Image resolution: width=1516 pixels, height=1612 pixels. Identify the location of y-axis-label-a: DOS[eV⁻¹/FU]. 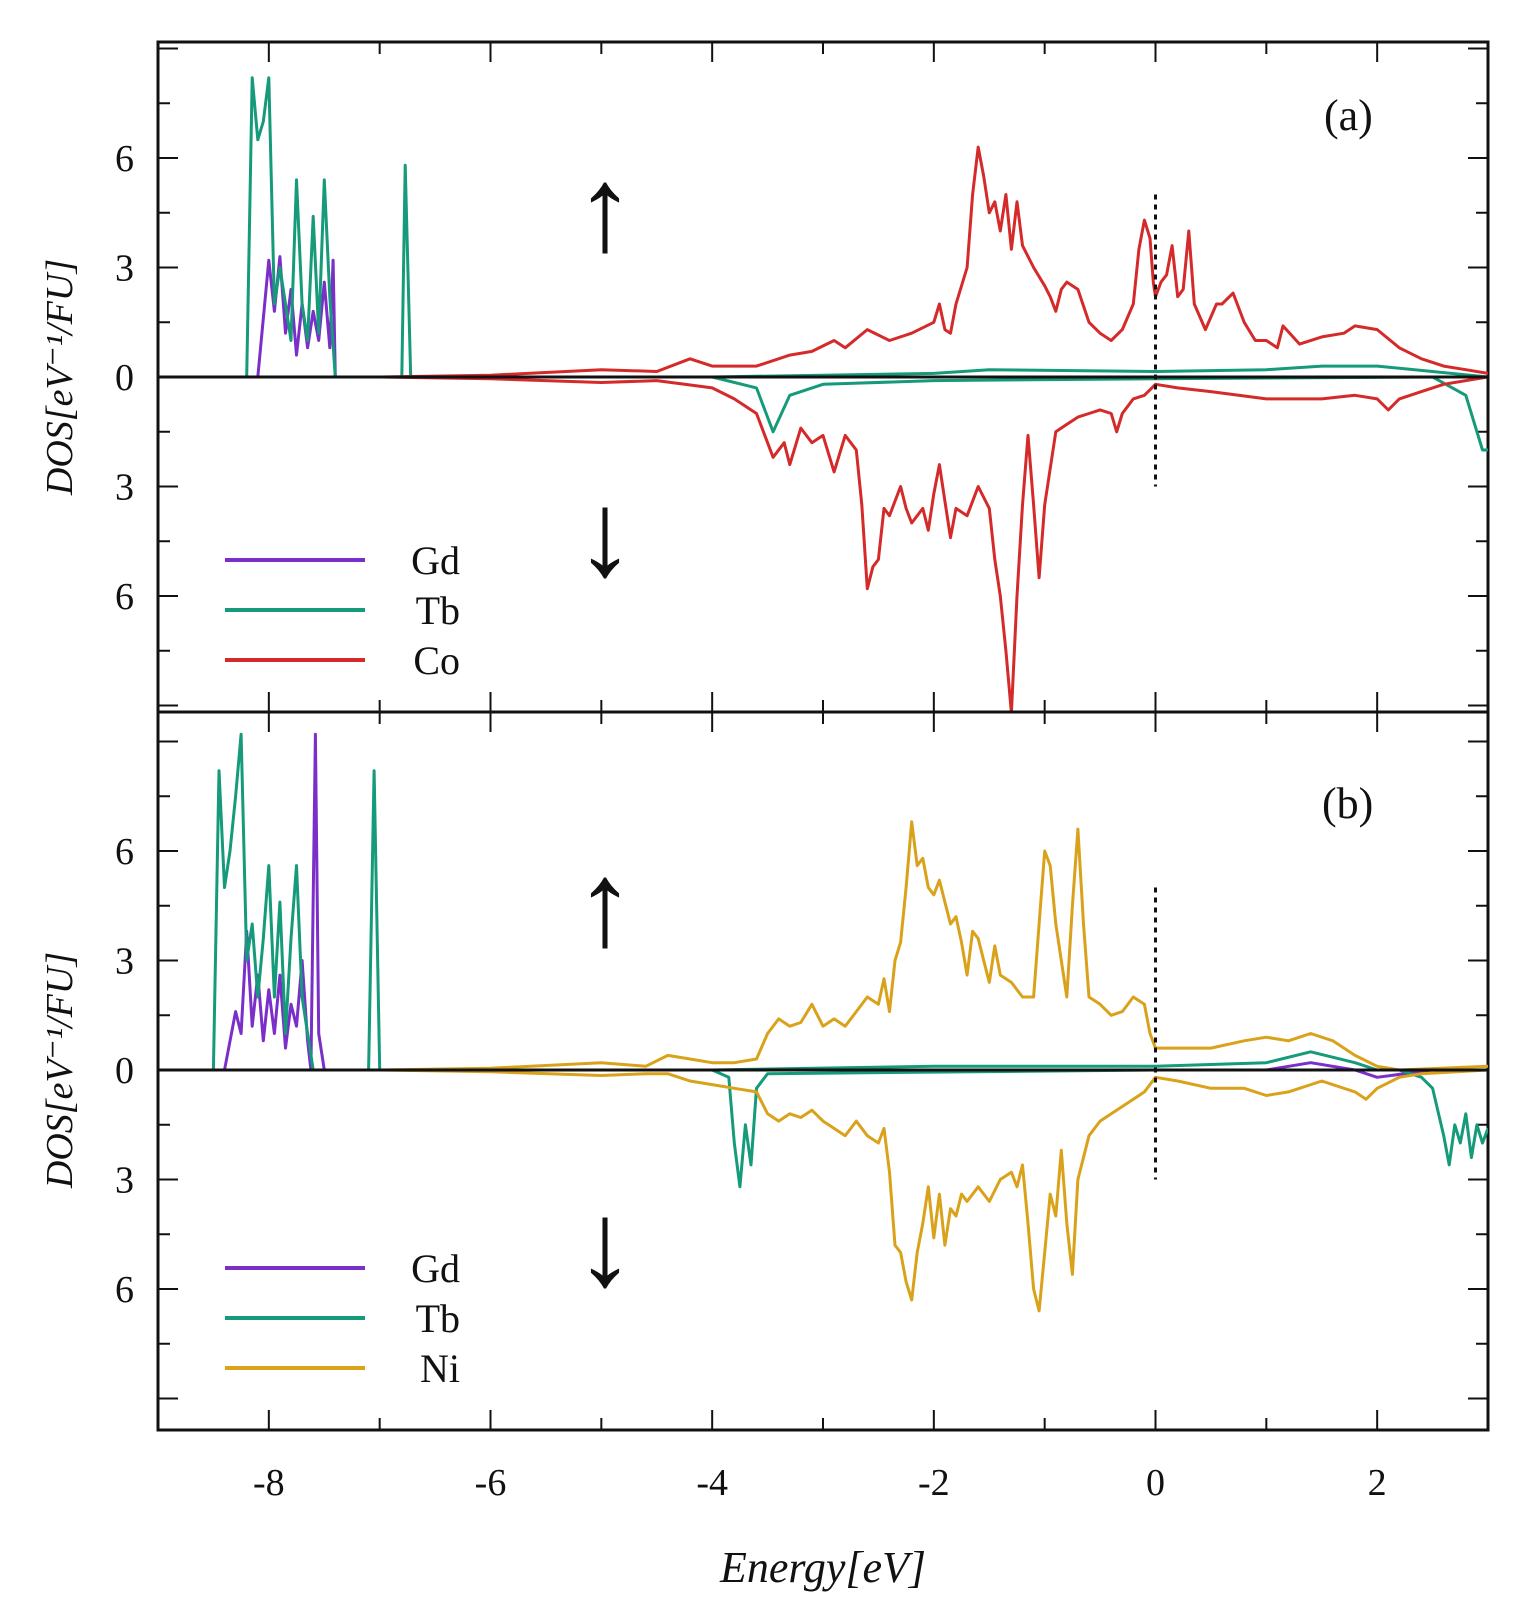
(60, 377).